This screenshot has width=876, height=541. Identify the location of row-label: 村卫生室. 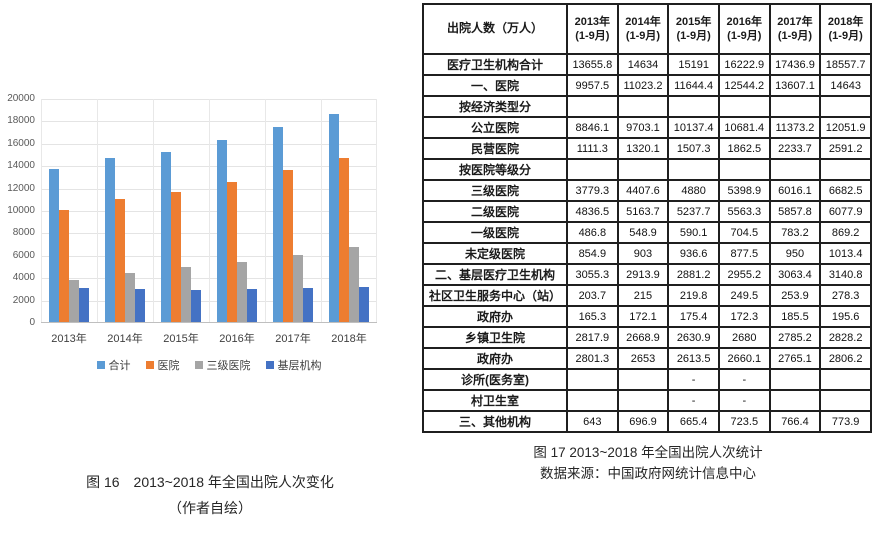
(495, 400).